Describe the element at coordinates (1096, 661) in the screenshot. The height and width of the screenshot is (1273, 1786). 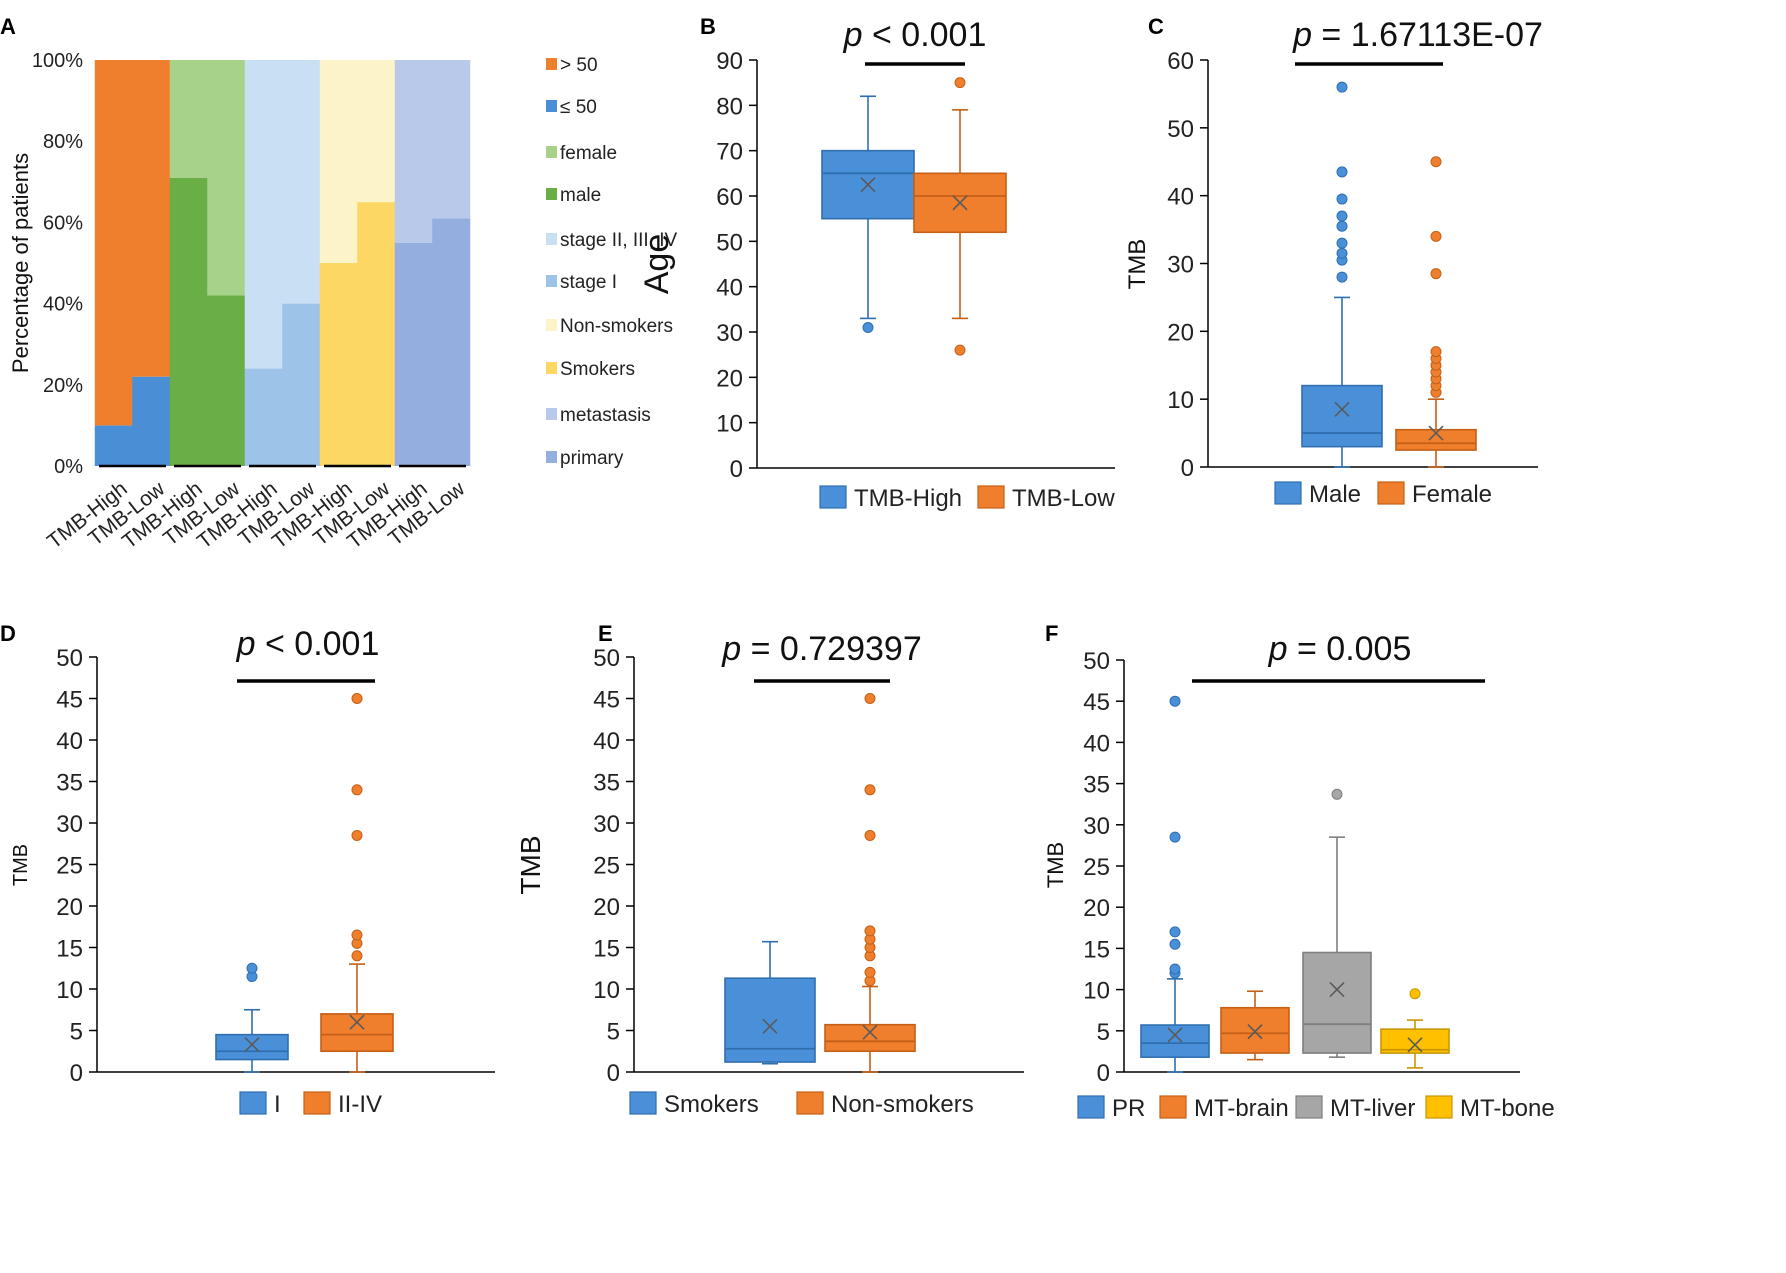
I see `panel-f-y-tick: 50` at that location.